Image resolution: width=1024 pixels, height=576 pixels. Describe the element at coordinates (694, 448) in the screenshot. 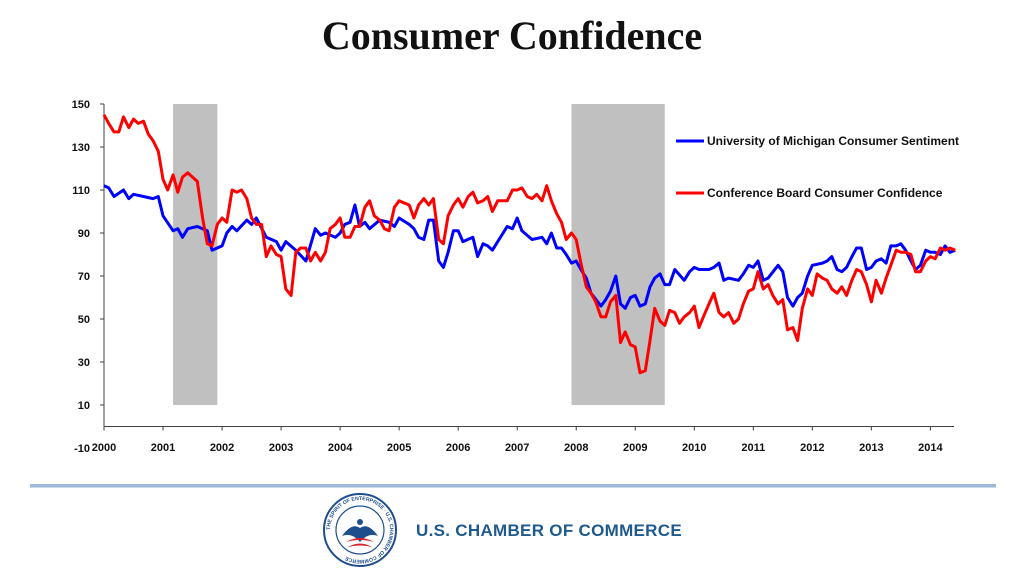

I see `x-tick-label: 2010` at that location.